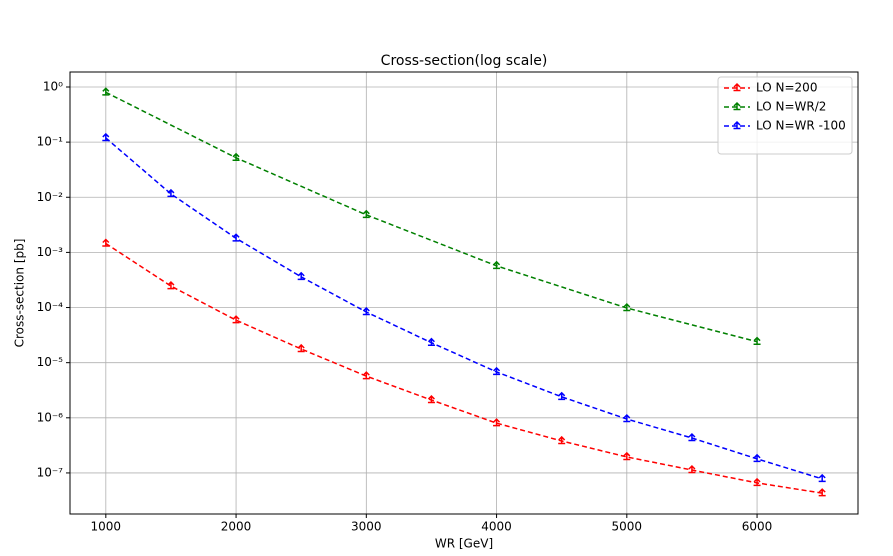 This screenshot has width=893, height=556. I want to click on x-tick-label: 3000, so click(366, 527).